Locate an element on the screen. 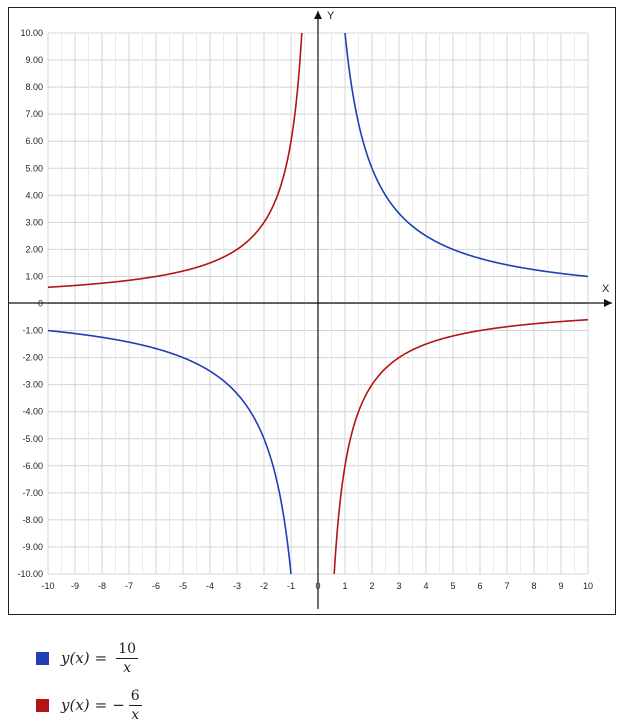 Image resolution: width=624 pixels, height=727 pixels. x-tick-label: -3 is located at coordinates (237, 586).